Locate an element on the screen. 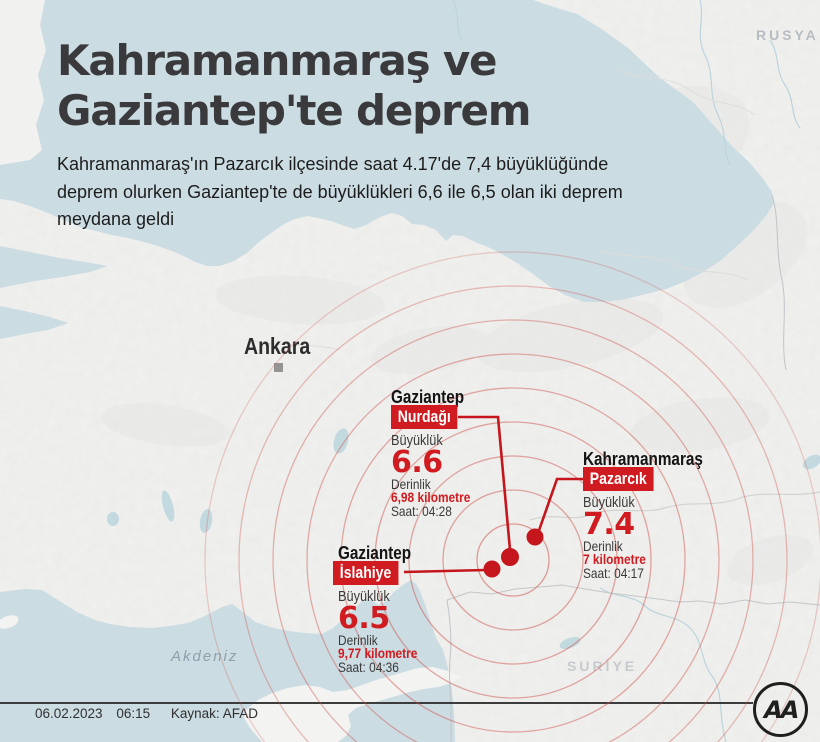 This screenshot has height=742, width=820. quake-district-badge: İslahiye is located at coordinates (366, 573).